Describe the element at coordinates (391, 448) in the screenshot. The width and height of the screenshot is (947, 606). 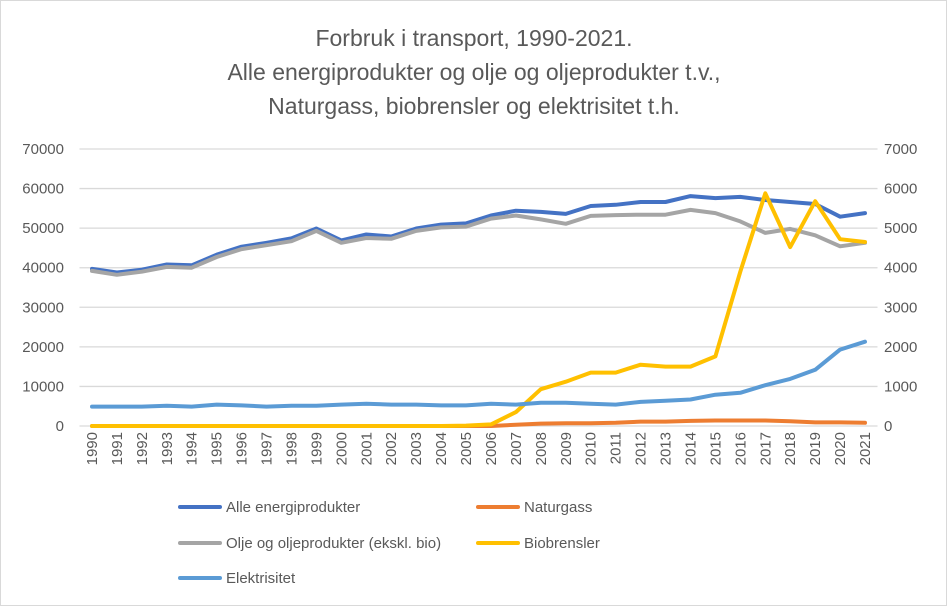
I see `x-tick-label: 2002` at that location.